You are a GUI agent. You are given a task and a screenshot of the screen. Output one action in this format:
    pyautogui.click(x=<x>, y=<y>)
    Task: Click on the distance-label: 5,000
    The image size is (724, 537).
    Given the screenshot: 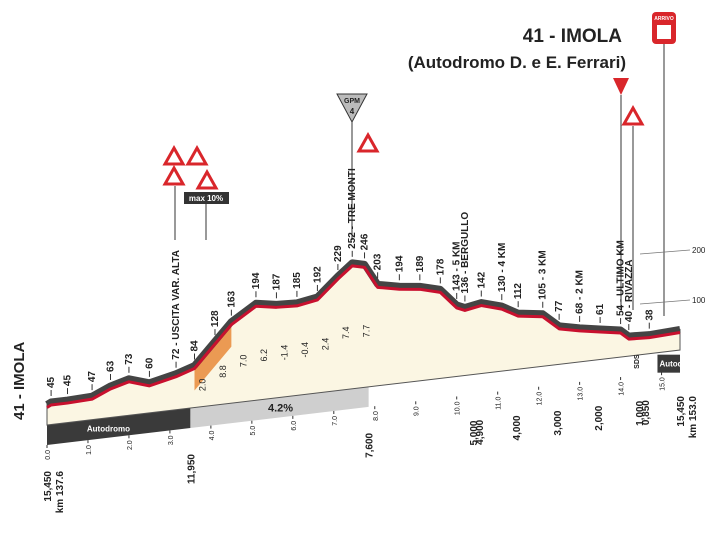 What is the action you would take?
    pyautogui.click(x=474, y=432)
    